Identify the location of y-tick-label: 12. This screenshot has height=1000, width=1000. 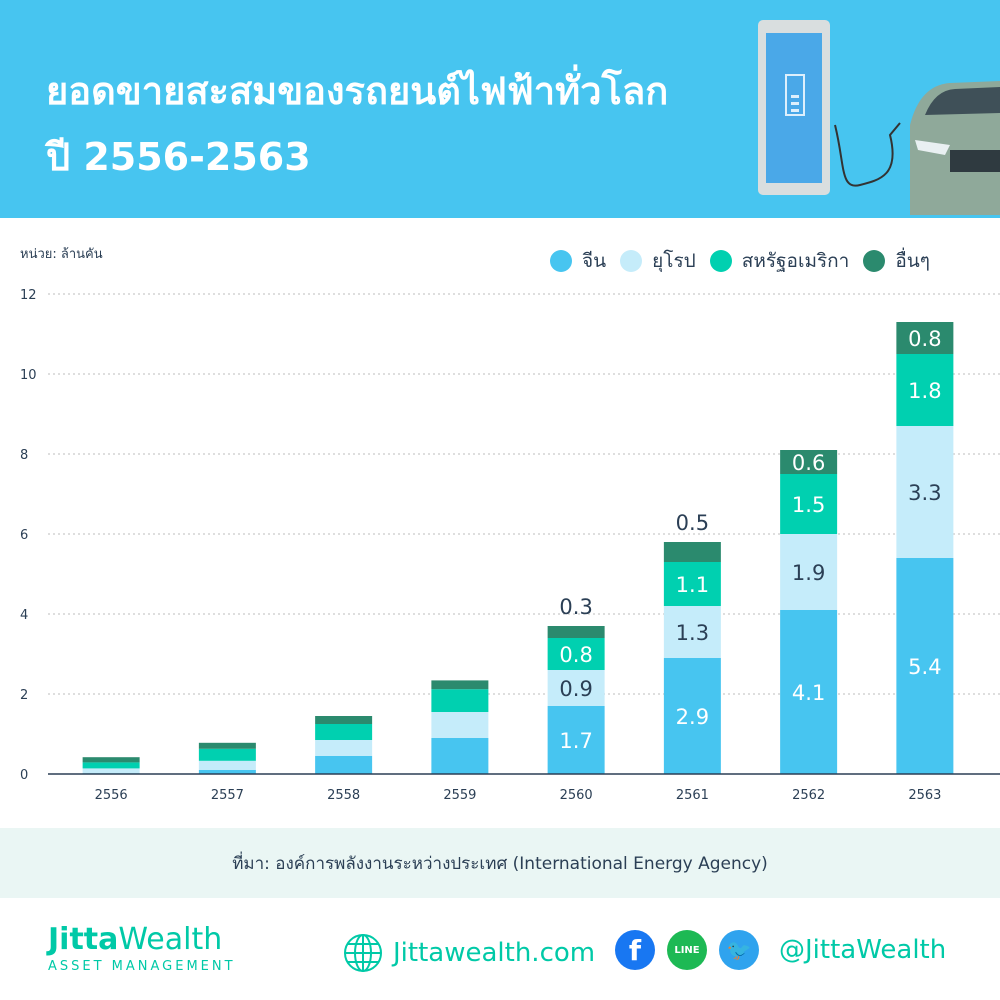
(28, 295).